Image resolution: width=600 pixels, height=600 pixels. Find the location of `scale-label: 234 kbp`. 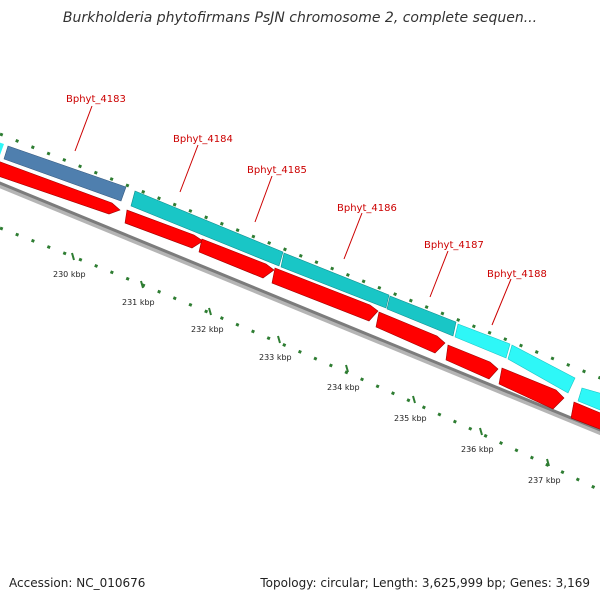

scale-label: 234 kbp is located at coordinates (343, 387).